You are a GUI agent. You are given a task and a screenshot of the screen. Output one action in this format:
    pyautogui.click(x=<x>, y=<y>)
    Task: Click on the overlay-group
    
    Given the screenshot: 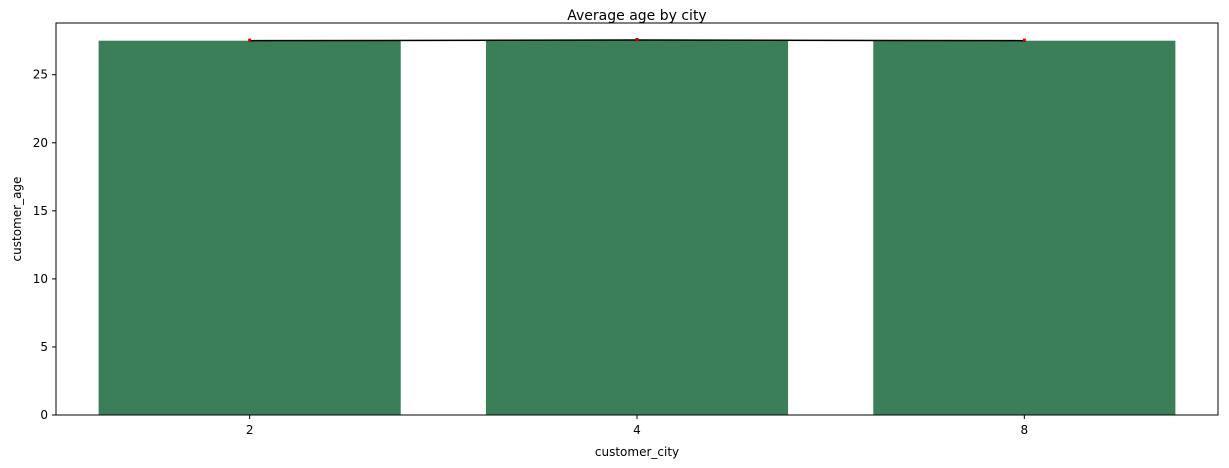 What is the action you would take?
    pyautogui.click(x=637, y=40)
    